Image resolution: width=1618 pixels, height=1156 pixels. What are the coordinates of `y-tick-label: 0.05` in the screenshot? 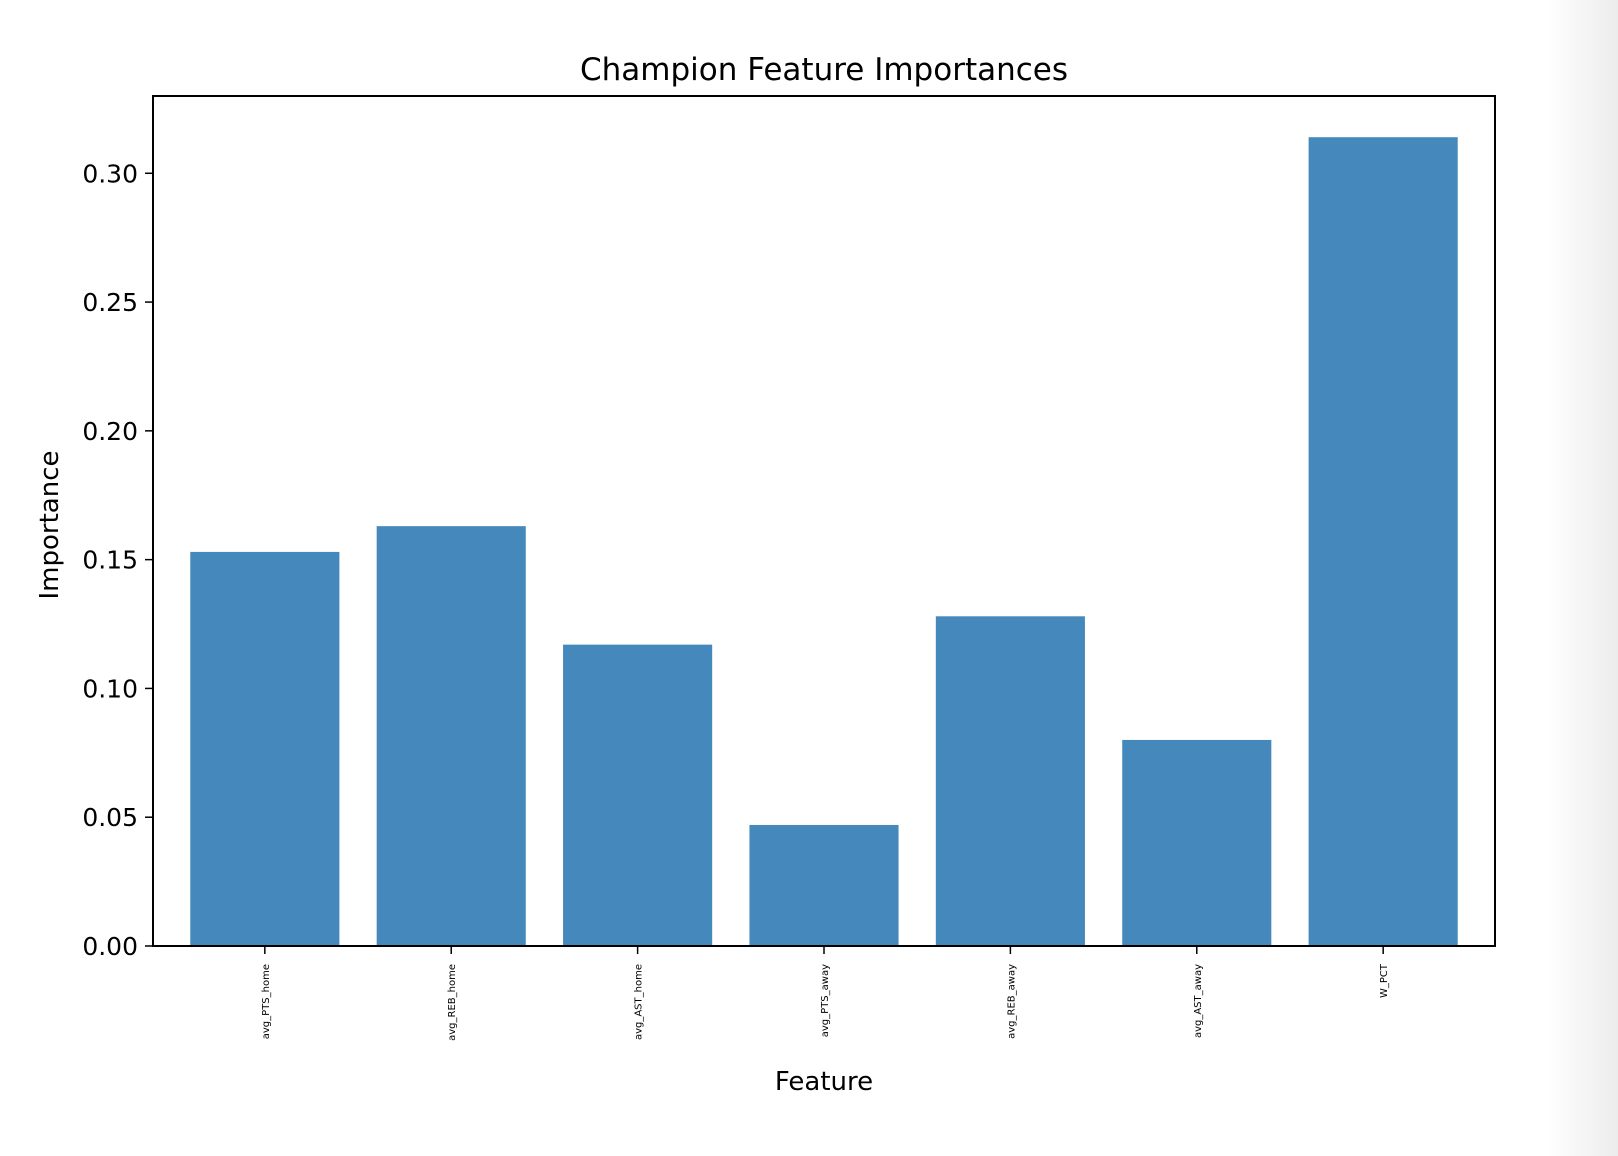 It's located at (110, 817).